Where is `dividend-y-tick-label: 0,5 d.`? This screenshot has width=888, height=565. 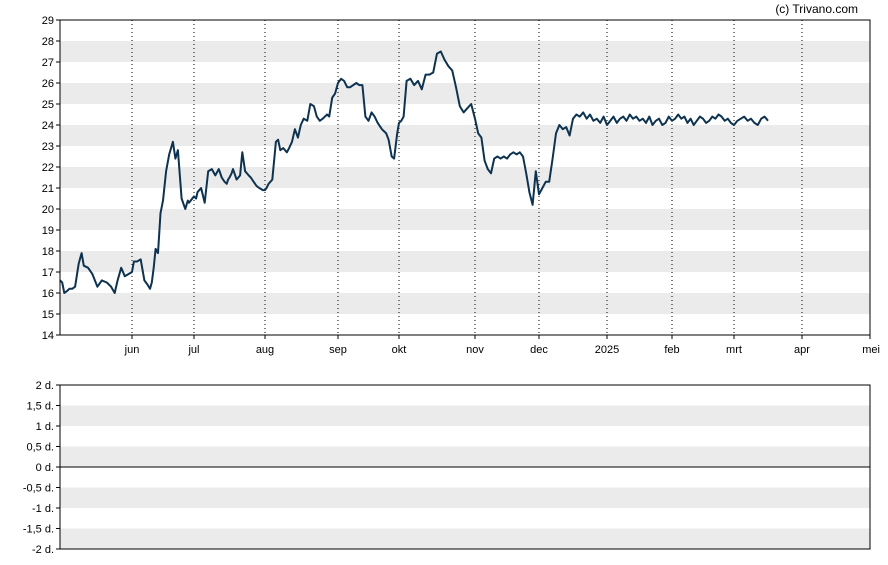
dividend-y-tick-label: 0,5 d. is located at coordinates (40, 448).